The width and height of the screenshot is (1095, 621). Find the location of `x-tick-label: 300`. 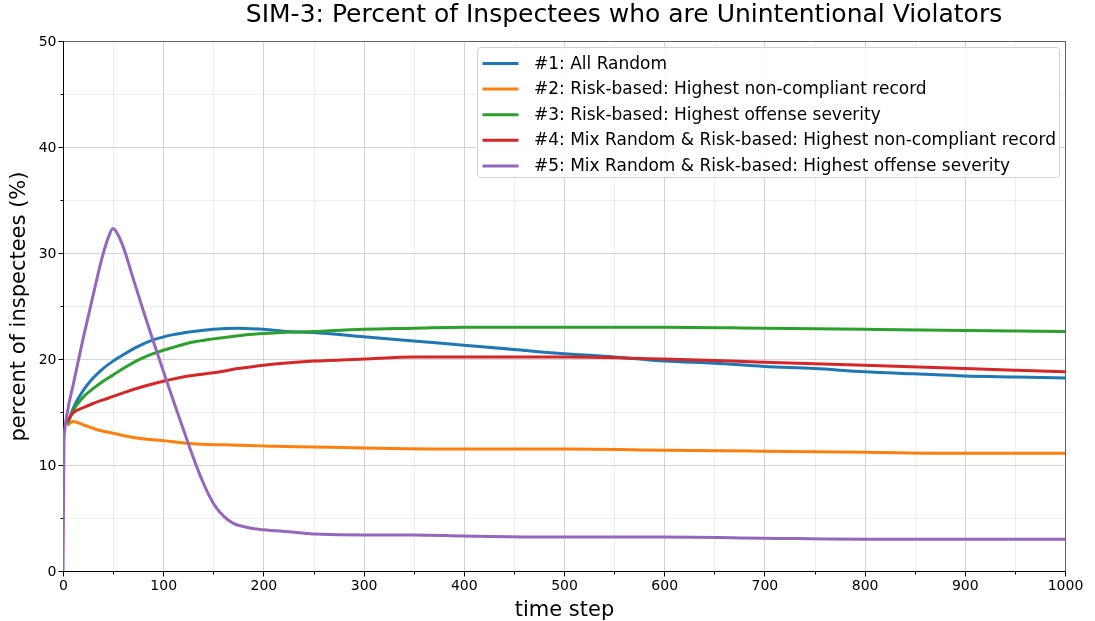

x-tick-label: 300 is located at coordinates (364, 584).